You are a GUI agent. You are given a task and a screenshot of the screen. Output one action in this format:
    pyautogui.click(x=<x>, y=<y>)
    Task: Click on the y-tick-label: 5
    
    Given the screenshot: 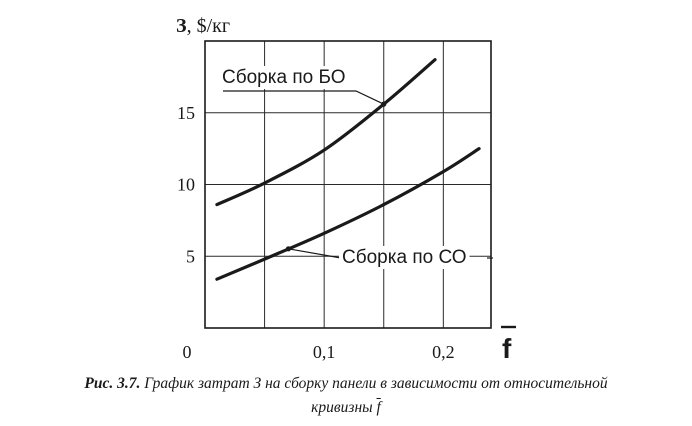 What is the action you would take?
    pyautogui.click(x=190, y=256)
    